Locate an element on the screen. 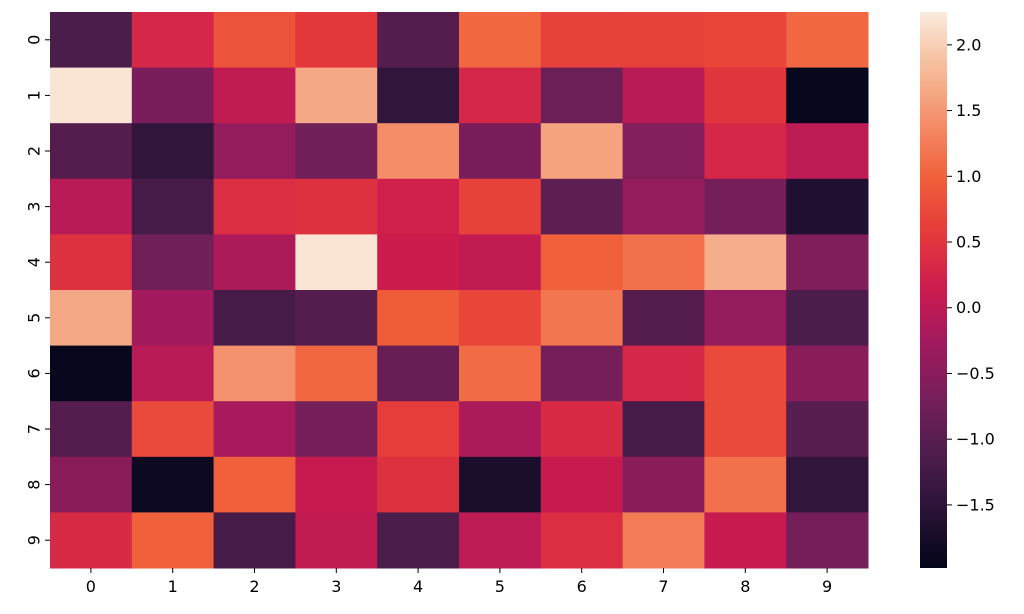 The height and width of the screenshot is (614, 1024). heatmap-cell-r4-c3 is located at coordinates (336, 262).